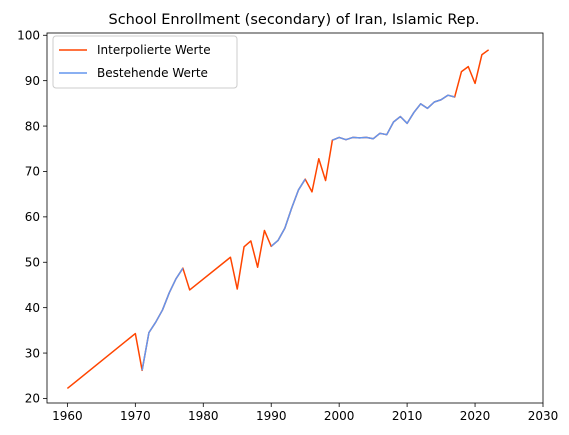 The width and height of the screenshot is (569, 435). Describe the element at coordinates (32, 399) in the screenshot. I see `y-tick-label: 20` at that location.